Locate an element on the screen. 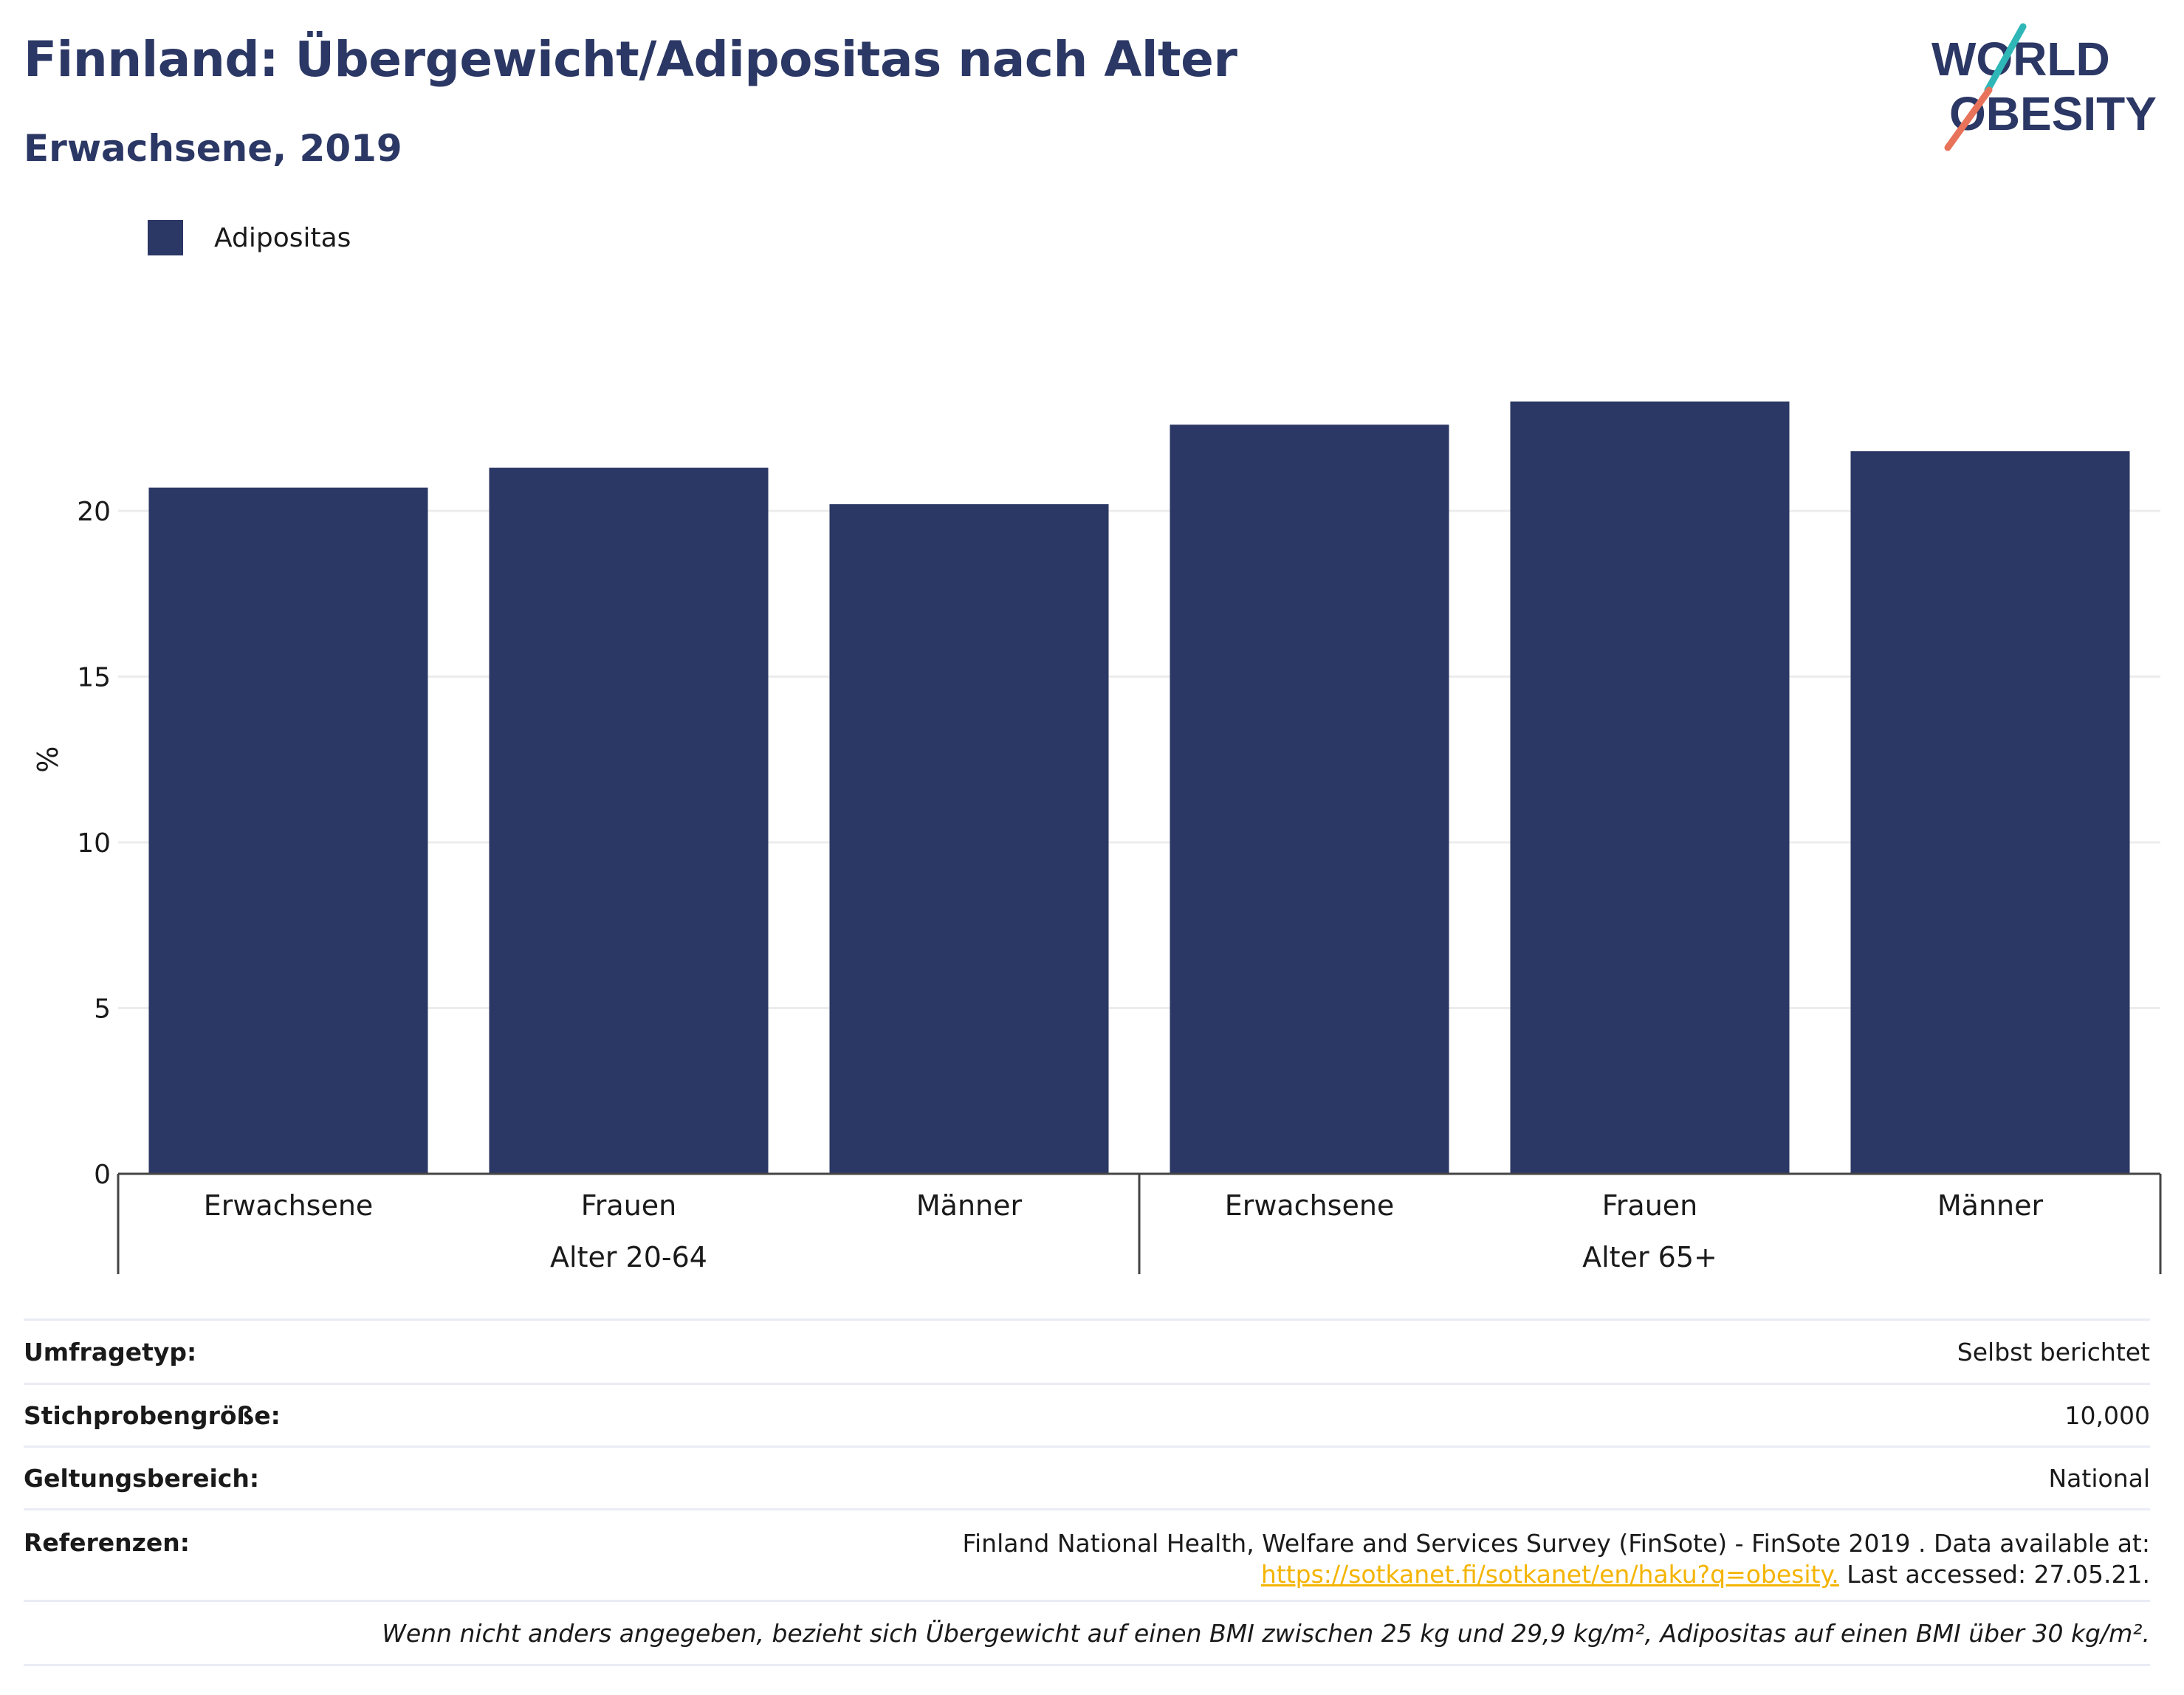 The width and height of the screenshot is (2184, 1695). chart-legend: Adipositas is located at coordinates (250, 238).